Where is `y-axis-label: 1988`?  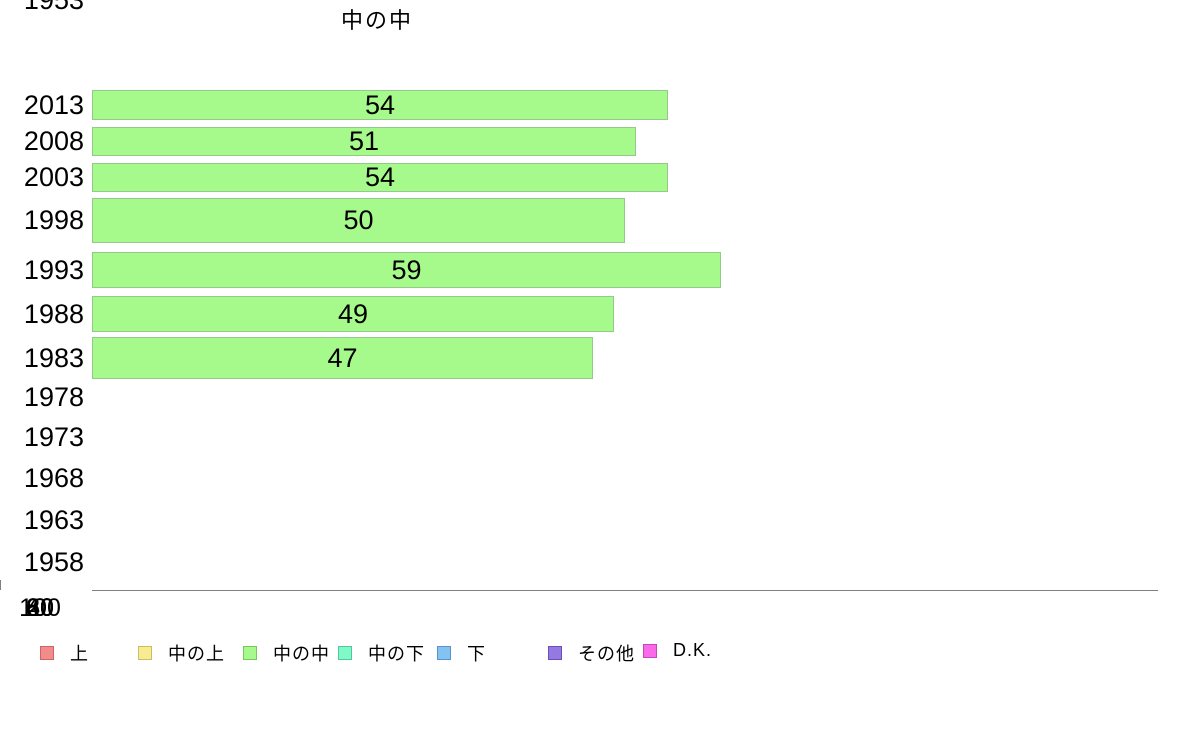 y-axis-label: 1988 is located at coordinates (53, 313).